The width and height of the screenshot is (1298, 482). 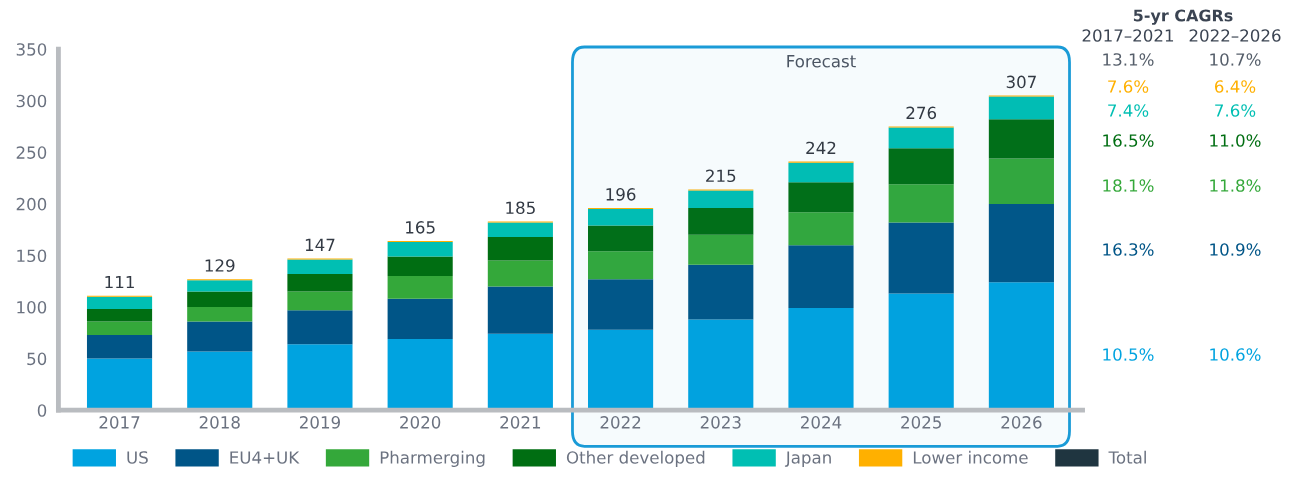 I want to click on y-tick-label: 0, so click(x=42, y=410).